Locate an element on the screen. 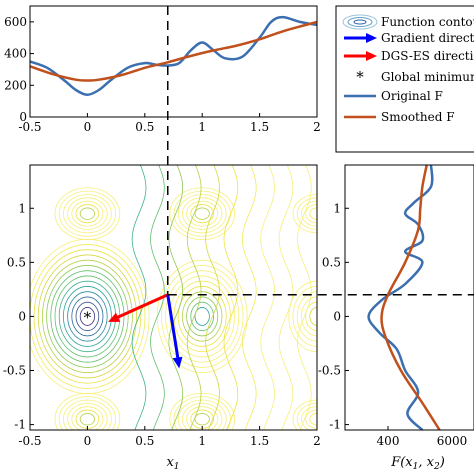 The width and height of the screenshot is (474, 474). legend-label-smoothed: Smoothed F is located at coordinates (418, 117).